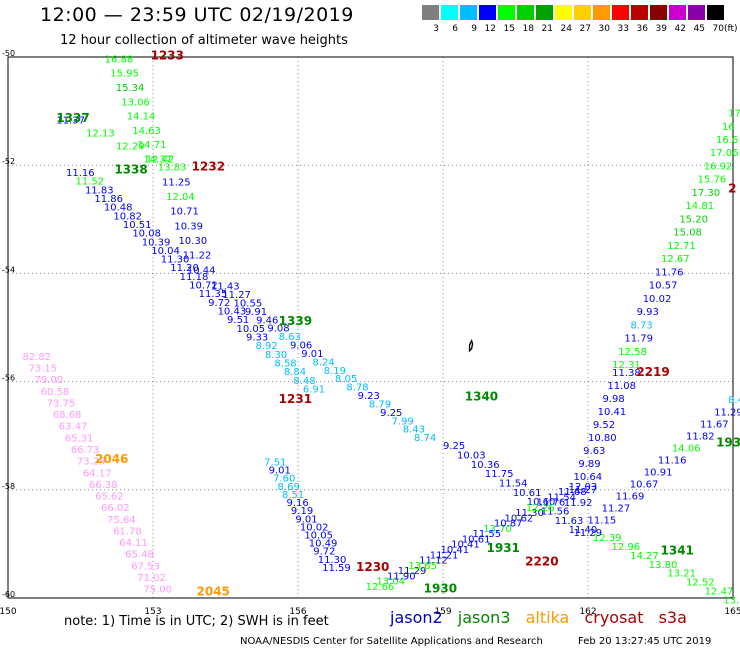  Describe the element at coordinates (256, 312) in the screenshot. I see `wave-height-value: 9.91` at that location.